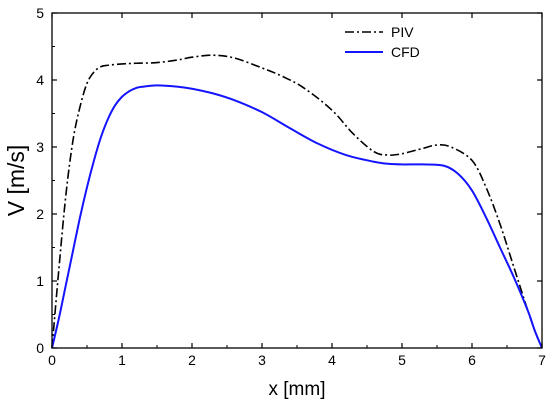 Image resolution: width=550 pixels, height=404 pixels. What do you see at coordinates (402, 32) in the screenshot?
I see `legend-label-piv: PIV` at bounding box center [402, 32].